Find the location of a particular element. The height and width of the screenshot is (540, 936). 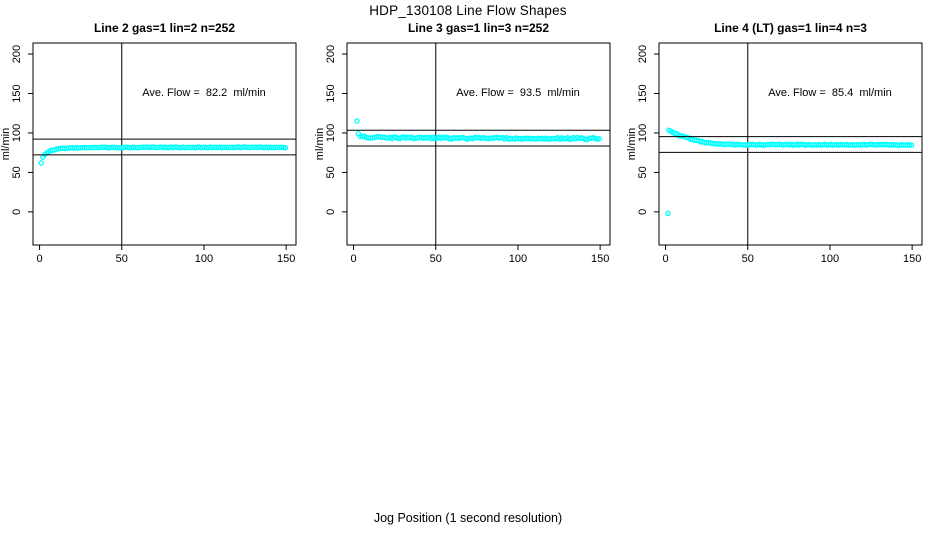

panel-line4-ave-flow-annotation: Ave. Flow = 85.4 ml/min is located at coordinates (830, 93).